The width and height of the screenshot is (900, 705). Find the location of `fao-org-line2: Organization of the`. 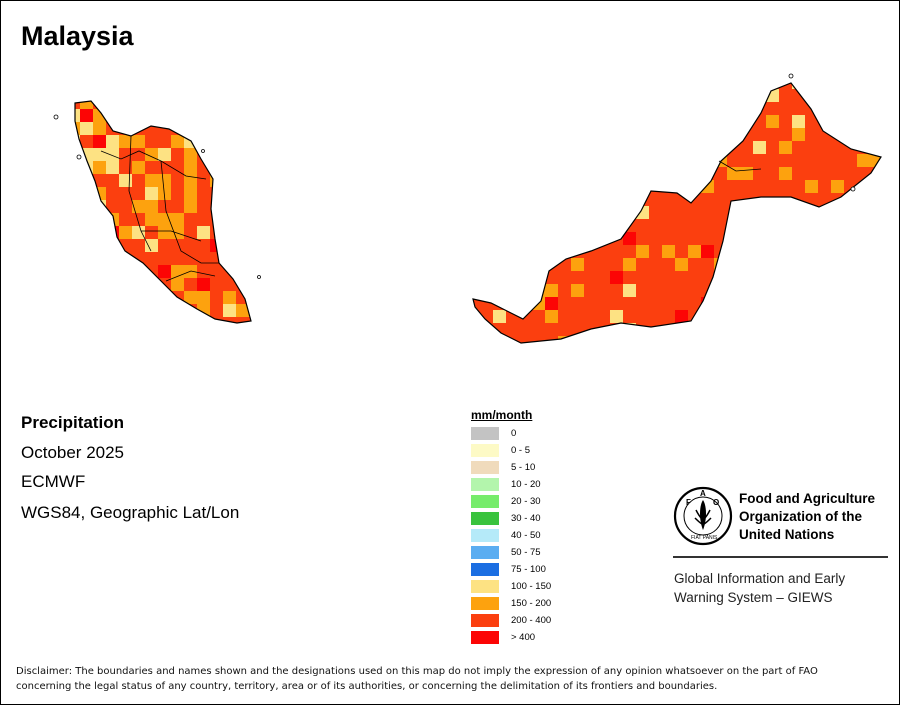

fao-org-line2: Organization of the is located at coordinates (800, 516).